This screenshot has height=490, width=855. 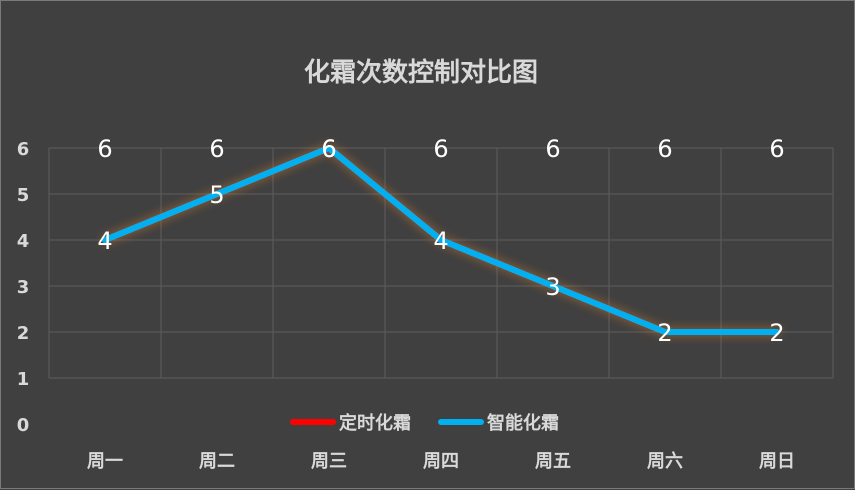 I want to click on x-tick-label: 周三, so click(x=329, y=461).